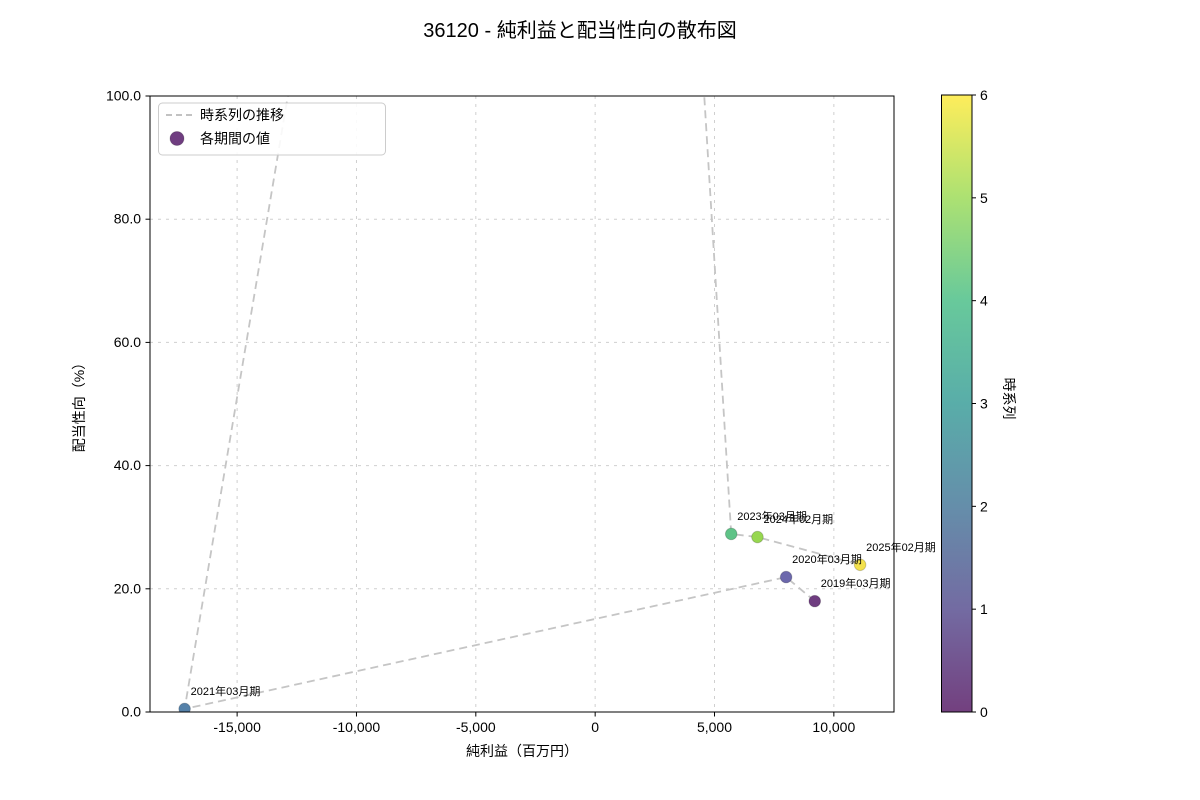 The width and height of the screenshot is (1200, 800). Describe the element at coordinates (79, 404) in the screenshot. I see `y-axis-label: 配当性向（%）` at that location.